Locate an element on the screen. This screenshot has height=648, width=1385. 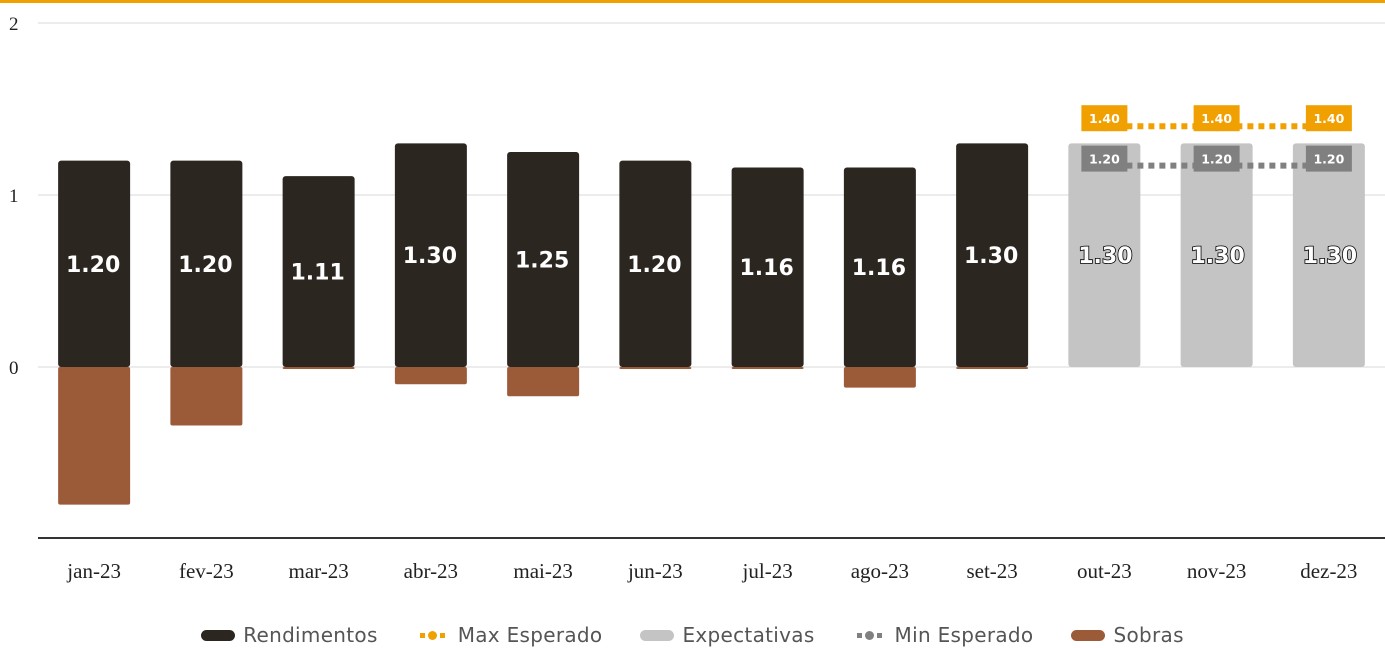
legend-item-rendimentos: Rendimentos is located at coordinates (289, 635).